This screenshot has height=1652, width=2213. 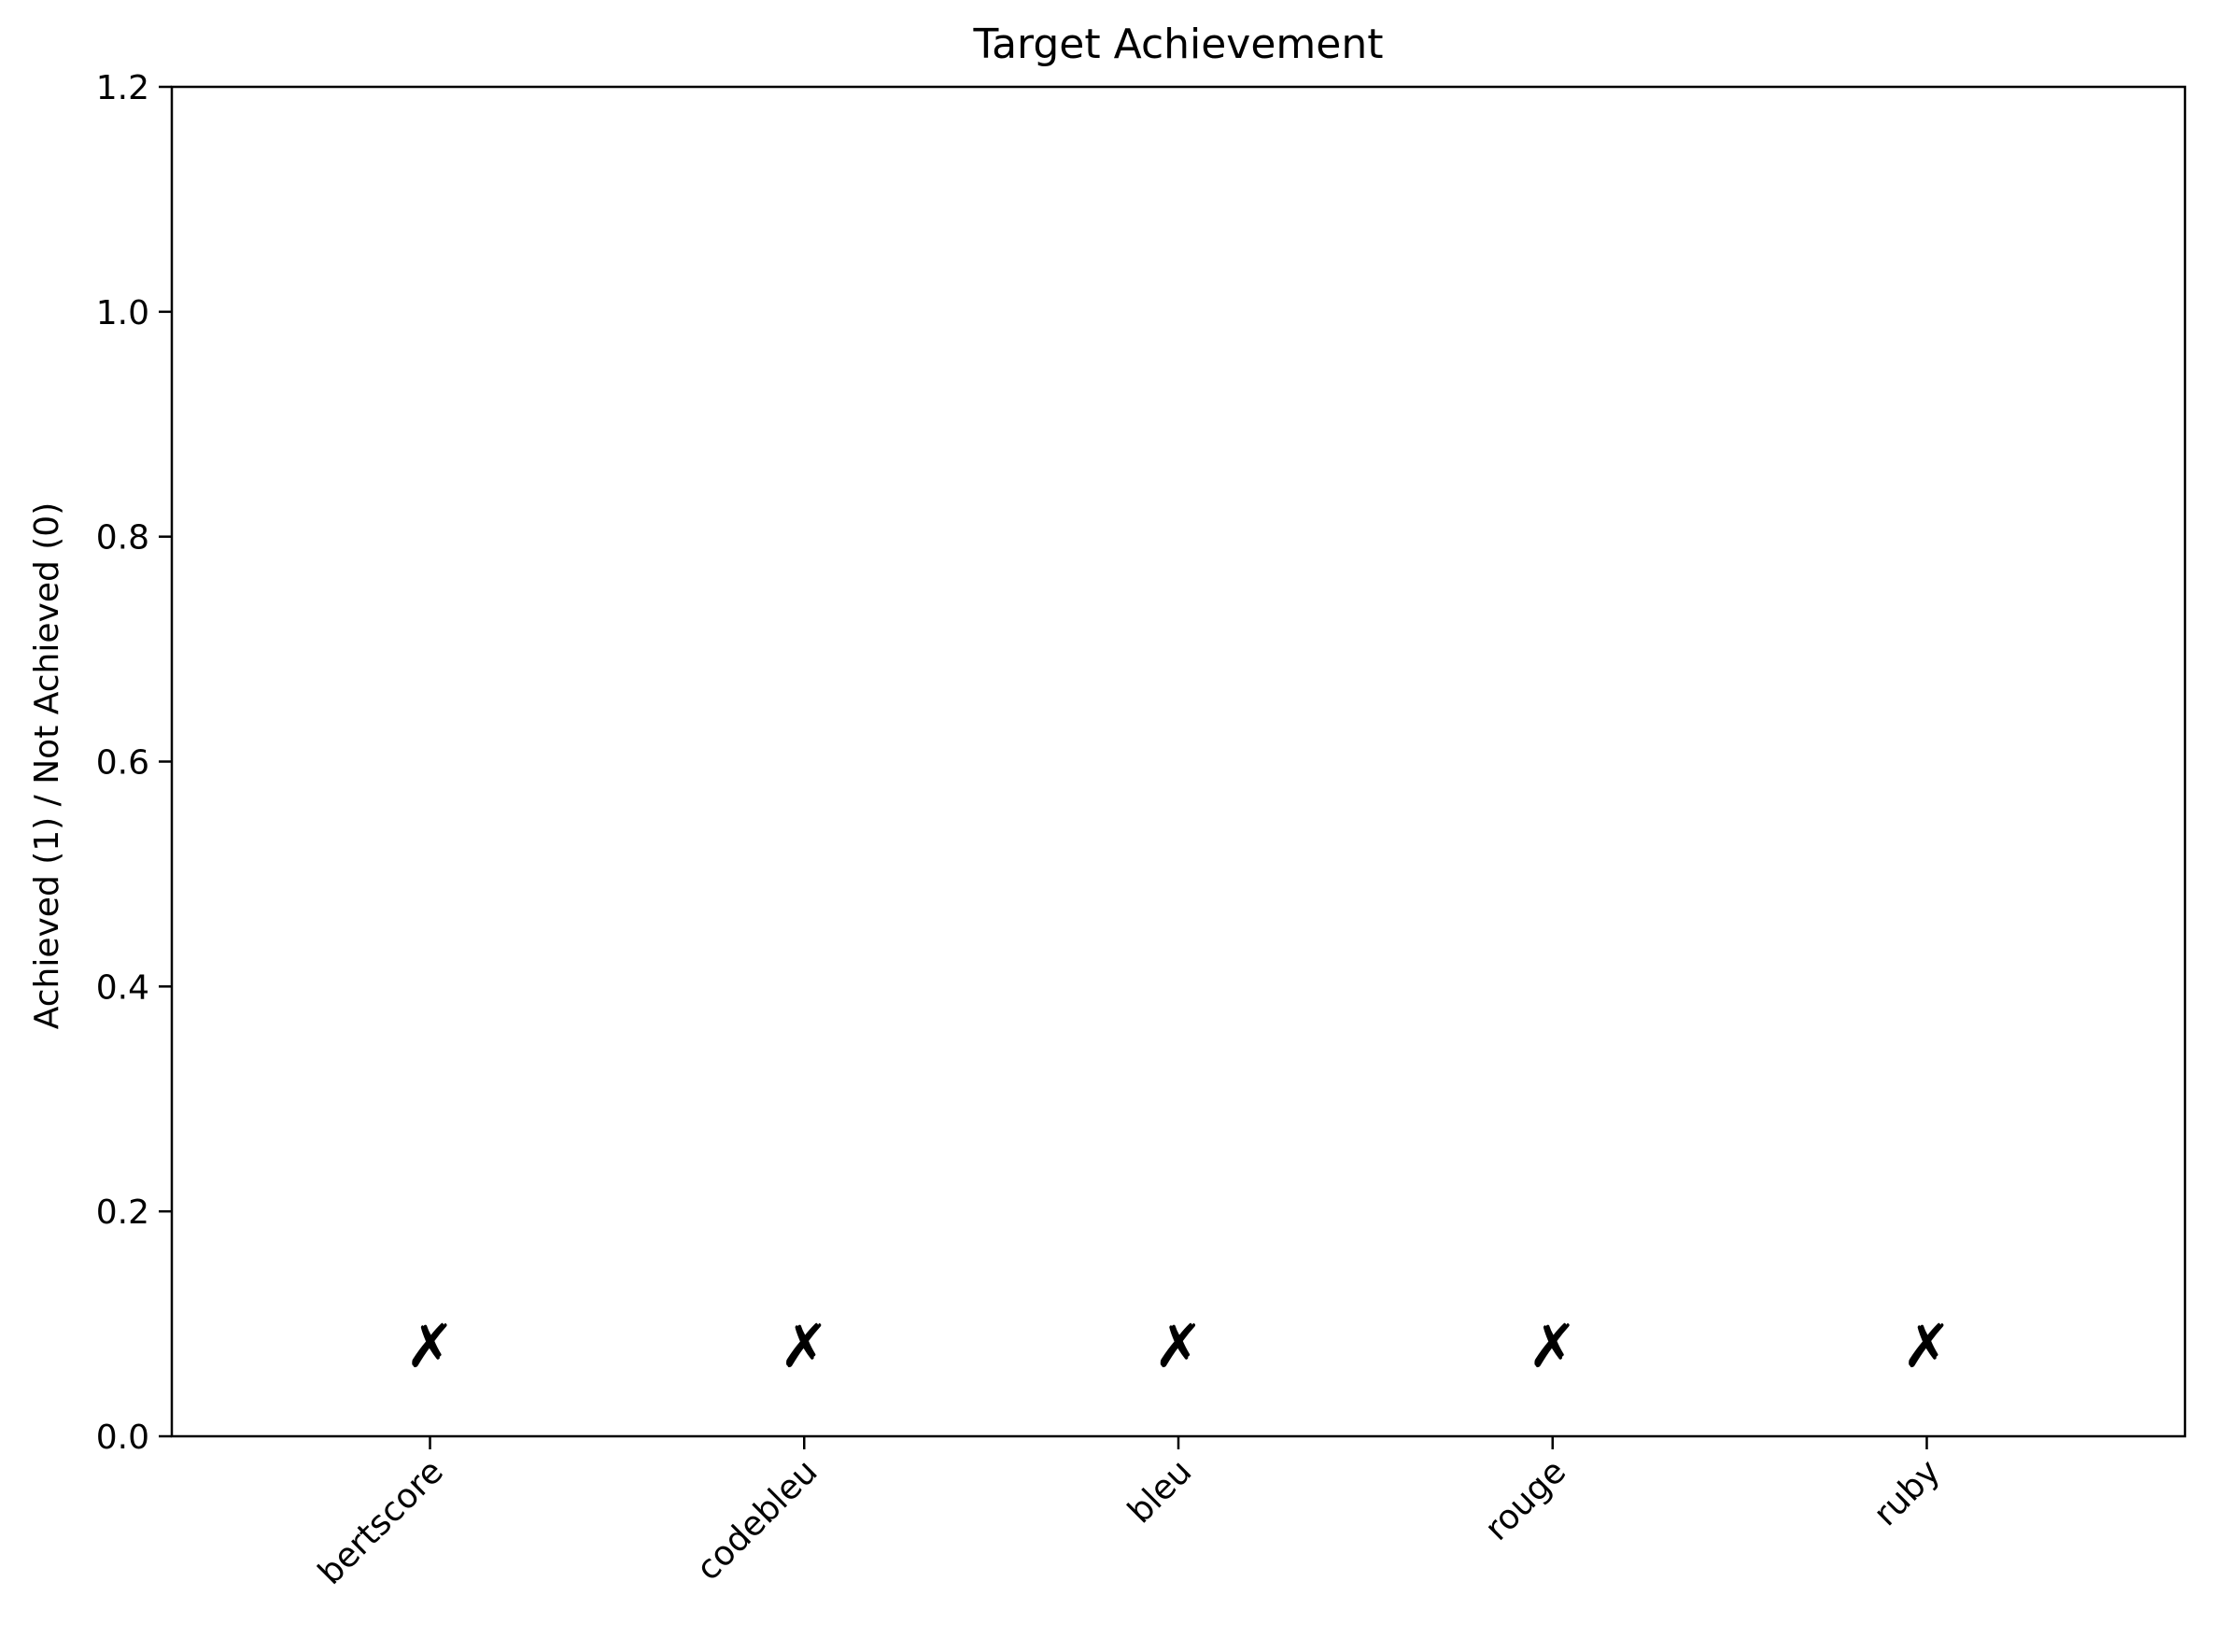 What do you see at coordinates (122, 1438) in the screenshot?
I see `y-tick-label: 0.0` at bounding box center [122, 1438].